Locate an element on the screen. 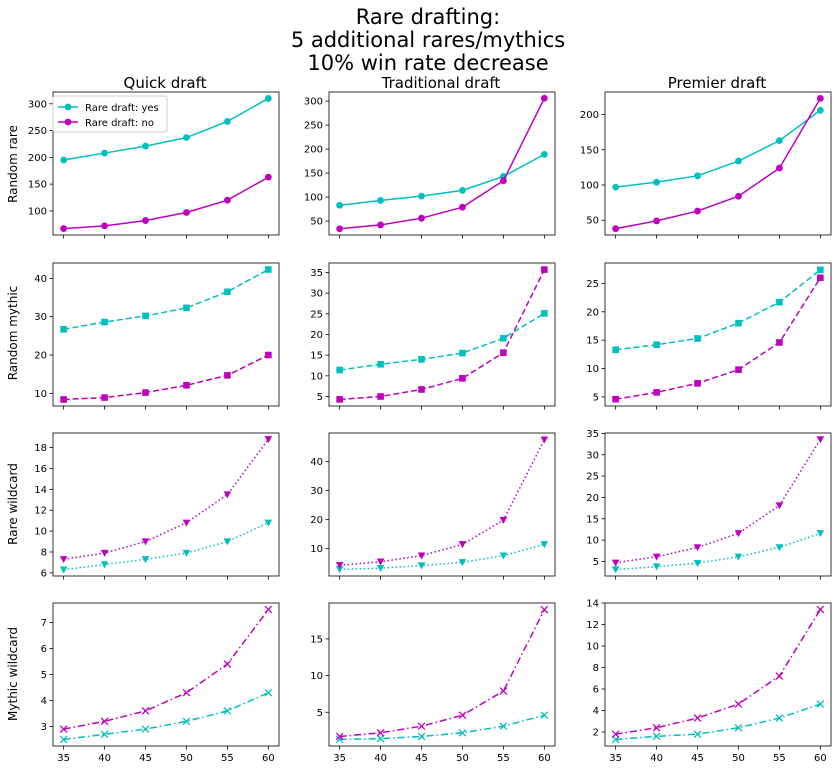 This screenshot has width=838, height=770. panel-random-mythic-premier-draft-frame is located at coordinates (718, 334).